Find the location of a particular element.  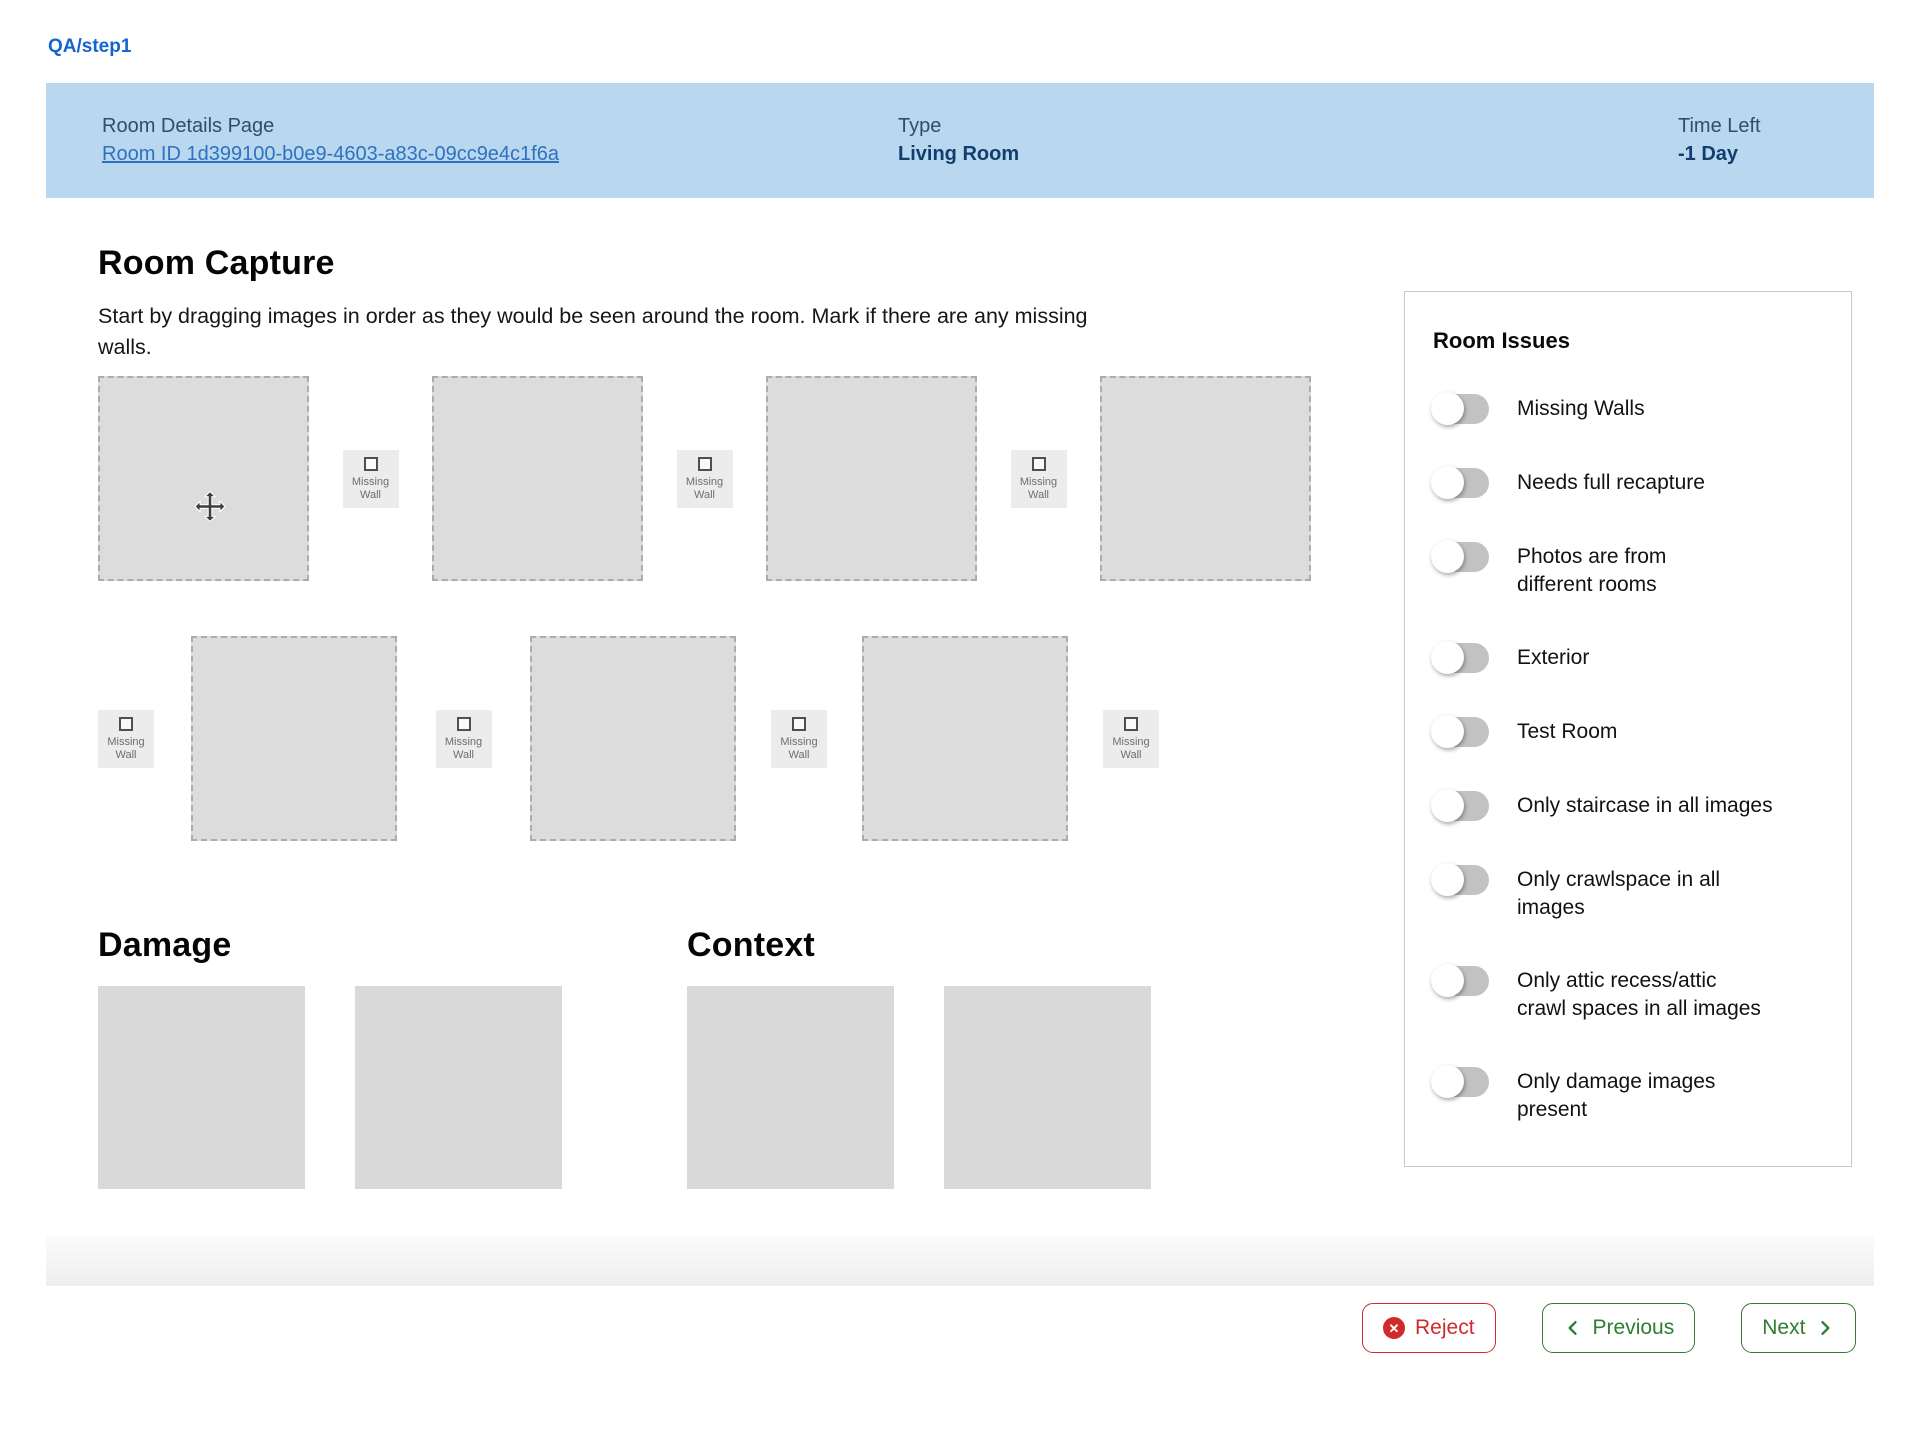

issue-row-needs-full-recapture: Needs full recapture is located at coordinates (1627, 482).